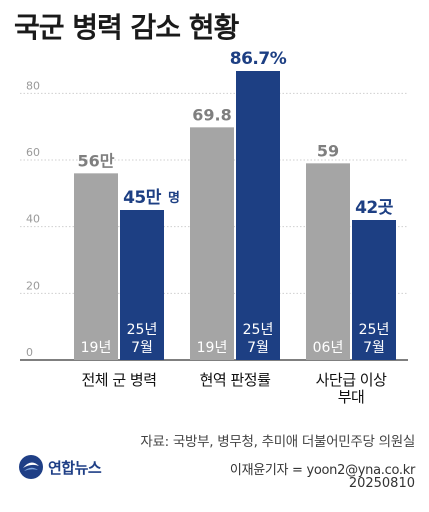 Image resolution: width=429 pixels, height=512 pixels. Describe the element at coordinates (118, 380) in the screenshot. I see `category-label: 전체 군 병력` at that location.